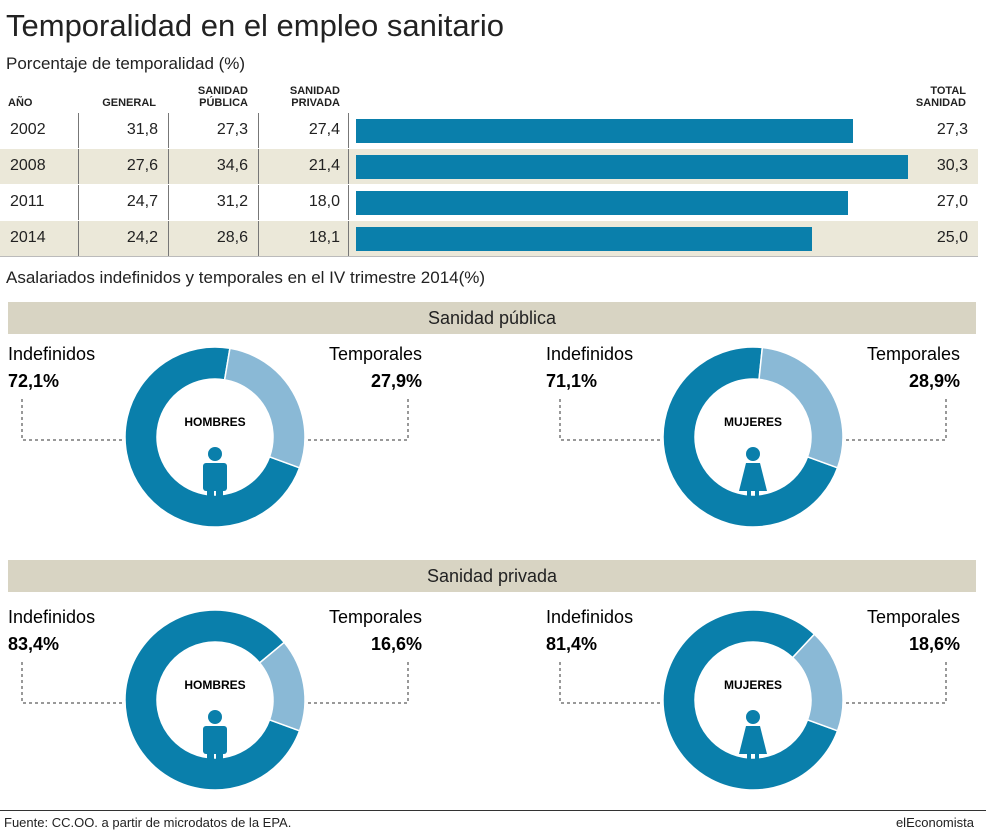 The image size is (986, 834). Describe the element at coordinates (142, 237) in the screenshot. I see `general-cell: 24,2` at that location.